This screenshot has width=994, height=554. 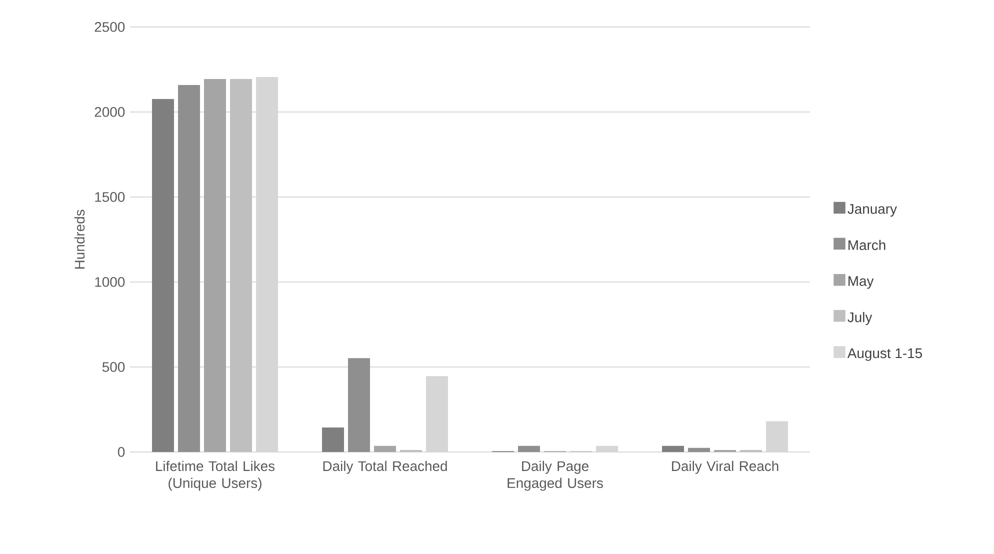 I want to click on legend-label: May, so click(x=861, y=282).